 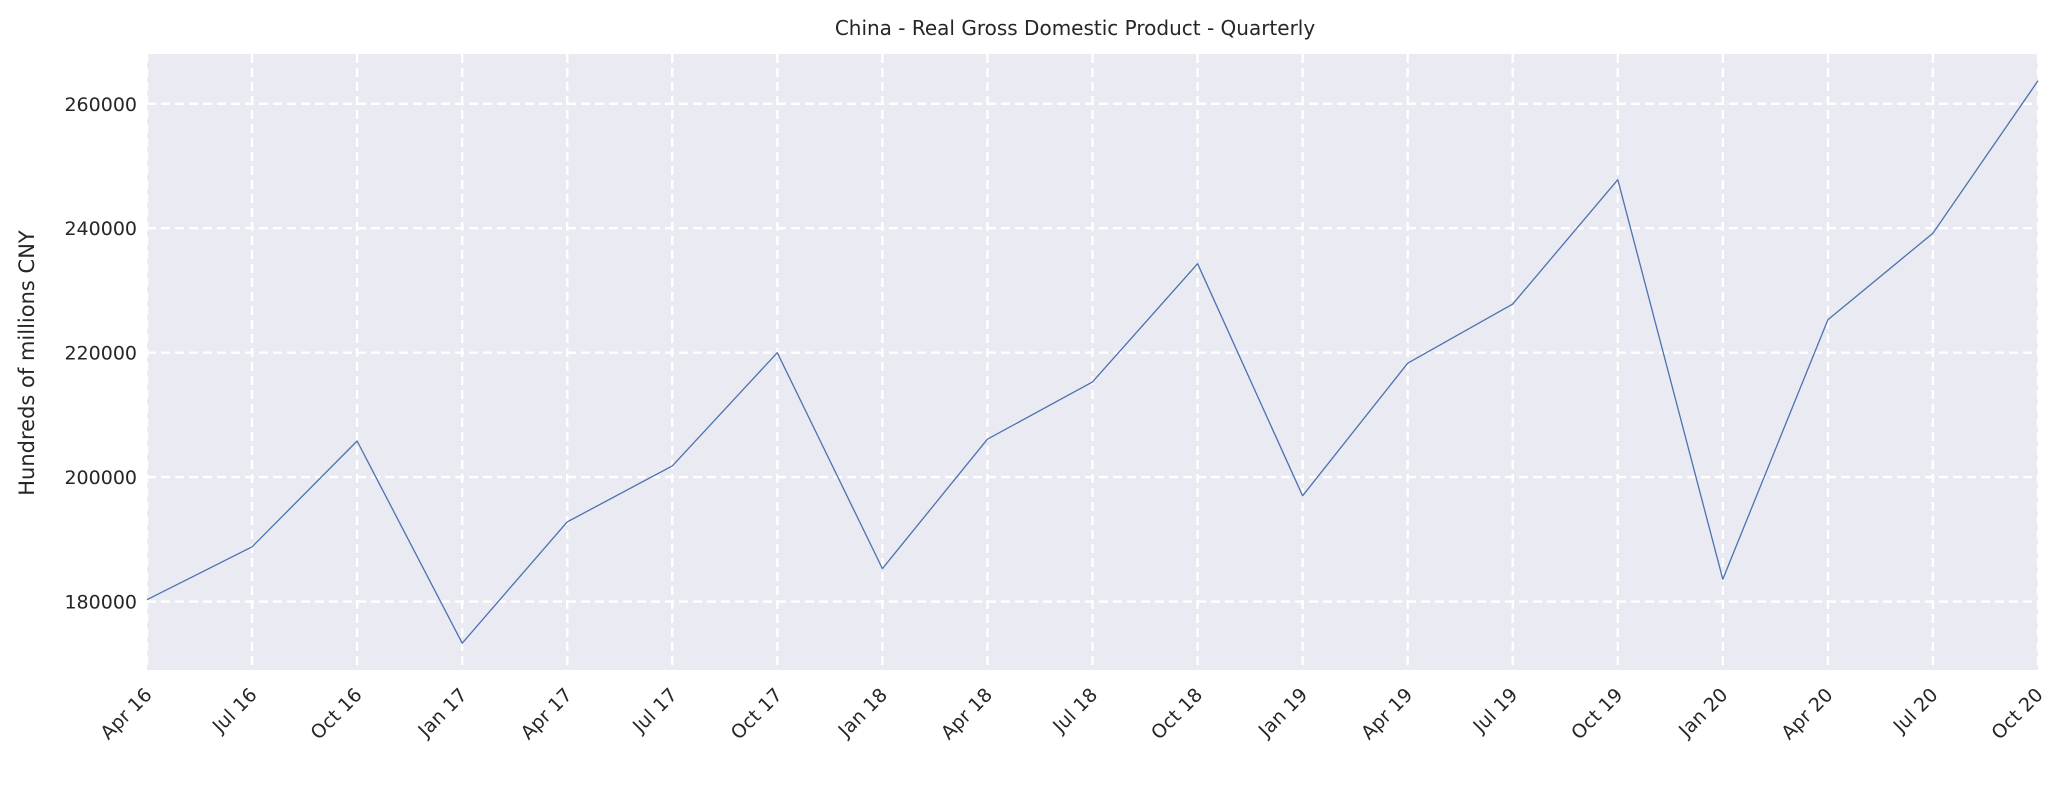 What do you see at coordinates (1597, 714) in the screenshot?
I see `x-tick-label: Oct 19` at bounding box center [1597, 714].